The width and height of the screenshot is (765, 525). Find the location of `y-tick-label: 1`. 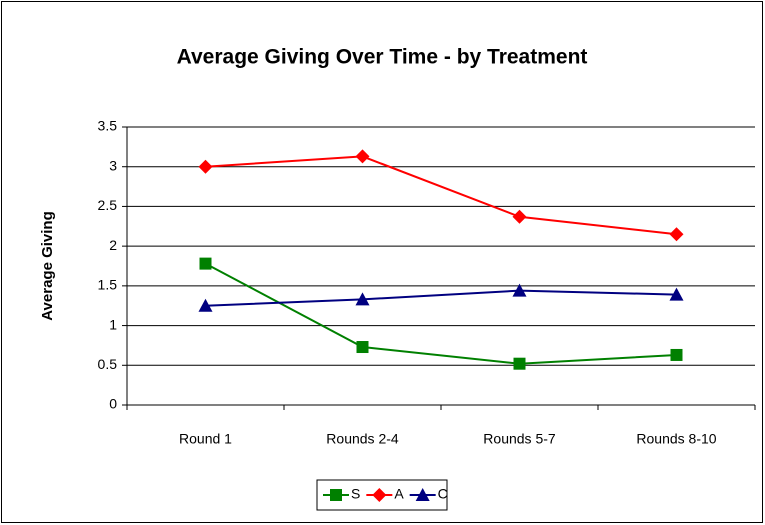

y-tick-label: 1 is located at coordinates (113, 324).